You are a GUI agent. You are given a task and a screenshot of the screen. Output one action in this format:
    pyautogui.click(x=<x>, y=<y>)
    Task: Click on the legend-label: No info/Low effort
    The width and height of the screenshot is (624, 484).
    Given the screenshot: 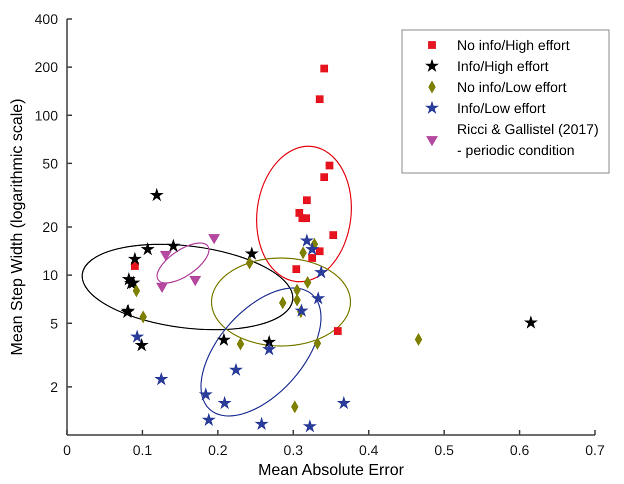 What is the action you would take?
    pyautogui.click(x=512, y=87)
    